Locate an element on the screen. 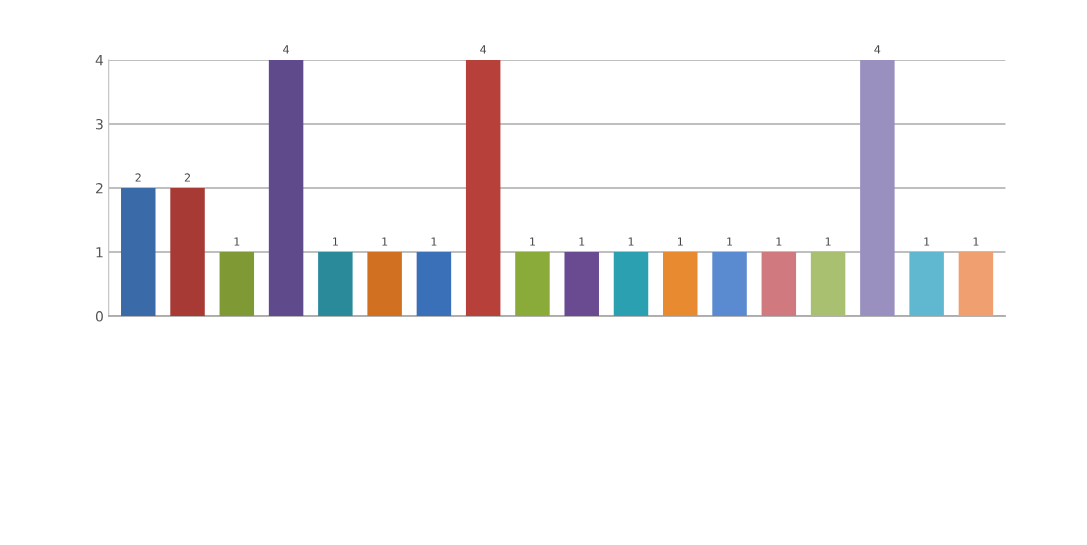  y-tick-label: 4 is located at coordinates (99, 60).